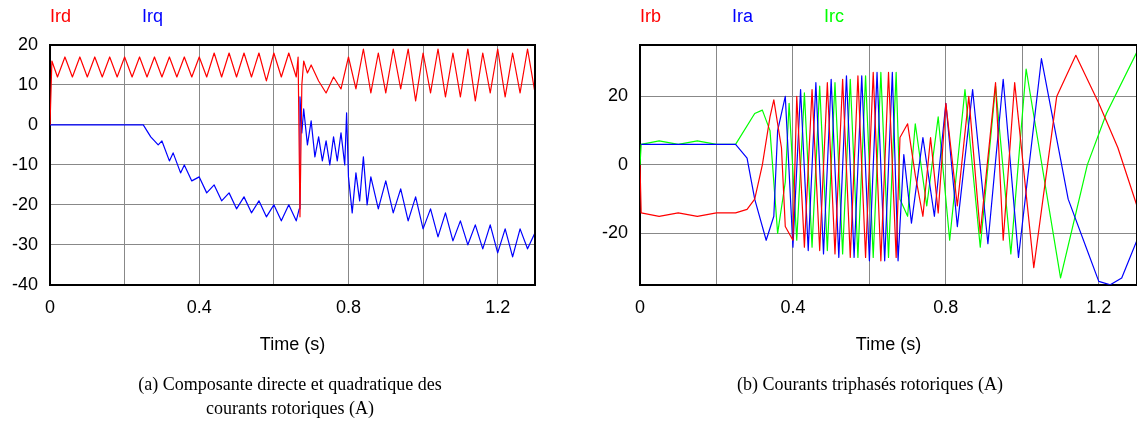 This screenshot has width=1137, height=443. What do you see at coordinates (153, 16) in the screenshot?
I see `text: Irq` at bounding box center [153, 16].